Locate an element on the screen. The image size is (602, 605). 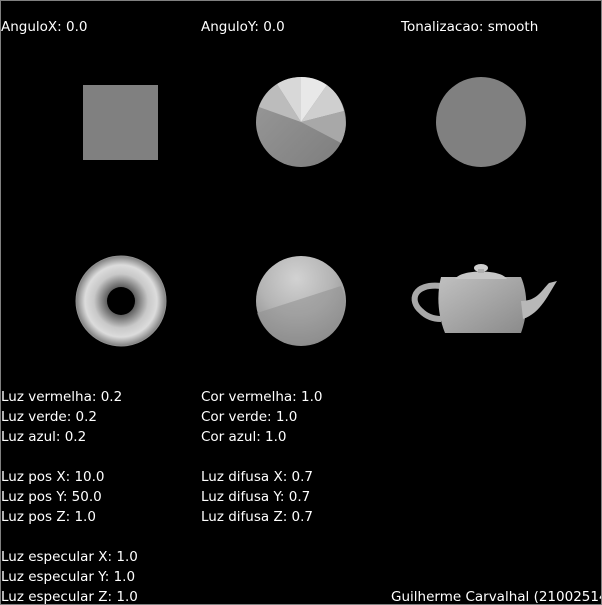
teapot-object is located at coordinates (484, 298).